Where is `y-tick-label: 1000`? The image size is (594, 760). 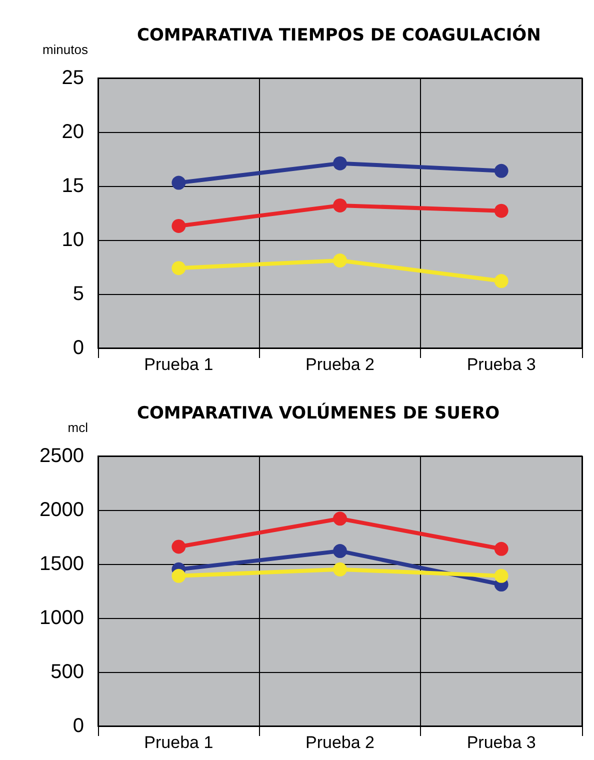 y-tick-label: 1000 is located at coordinates (62, 618).